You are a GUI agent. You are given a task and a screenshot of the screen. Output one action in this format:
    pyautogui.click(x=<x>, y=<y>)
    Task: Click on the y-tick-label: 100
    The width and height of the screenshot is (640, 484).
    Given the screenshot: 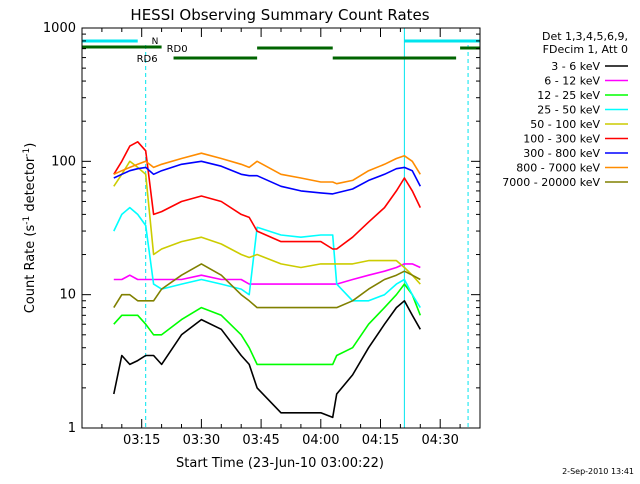 What is the action you would take?
    pyautogui.click(x=63, y=161)
    